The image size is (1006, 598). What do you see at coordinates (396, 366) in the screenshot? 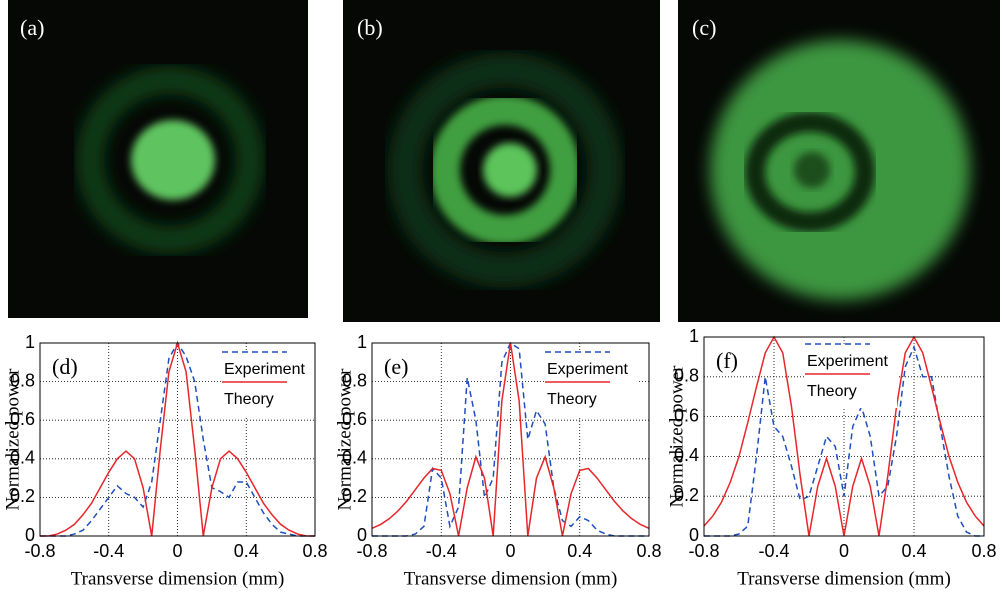
I see `panel-label: (e)` at bounding box center [396, 366].